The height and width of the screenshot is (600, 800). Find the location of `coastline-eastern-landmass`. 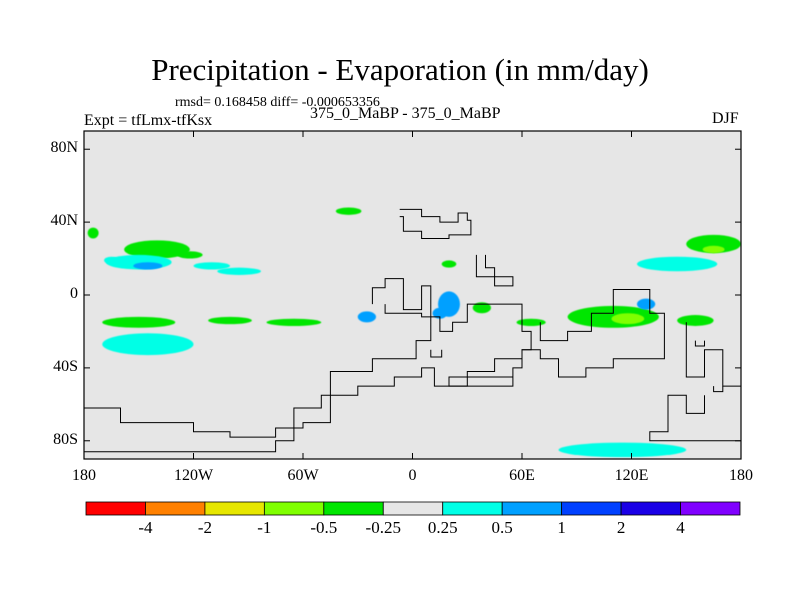

coastline-eastern-landmass is located at coordinates (556, 338).